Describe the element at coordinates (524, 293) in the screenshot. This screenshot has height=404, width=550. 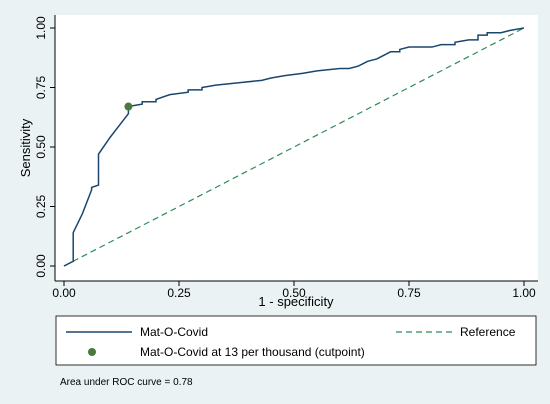
I see `x-tick-label: 1.00` at that location.